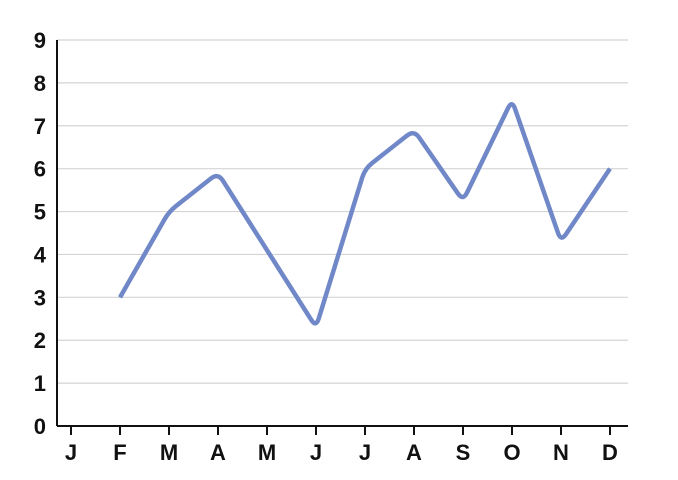 This screenshot has height=480, width=678. Describe the element at coordinates (511, 452) in the screenshot. I see `x-tick-label: O` at that location.